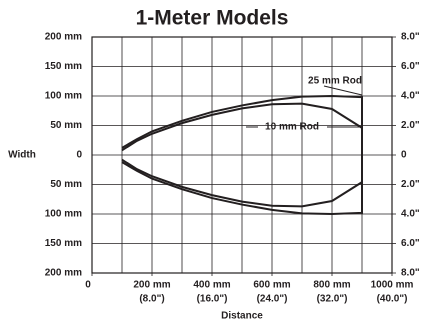  Describe the element at coordinates (332, 299) in the screenshot. I see `x-tick-sublabel: (32.0")` at that location.